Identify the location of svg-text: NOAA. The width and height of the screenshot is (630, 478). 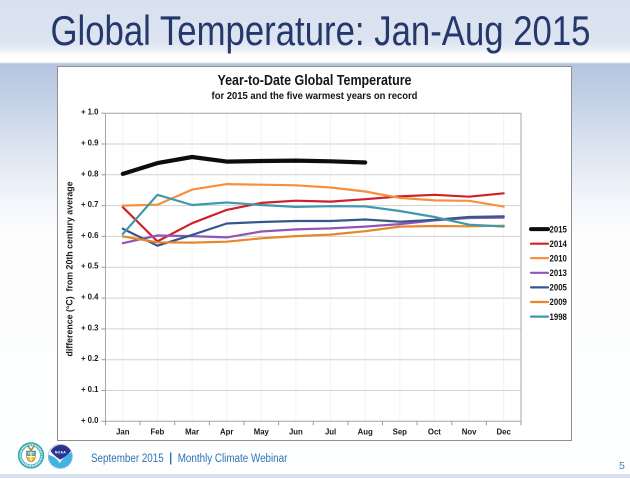
(61, 453).